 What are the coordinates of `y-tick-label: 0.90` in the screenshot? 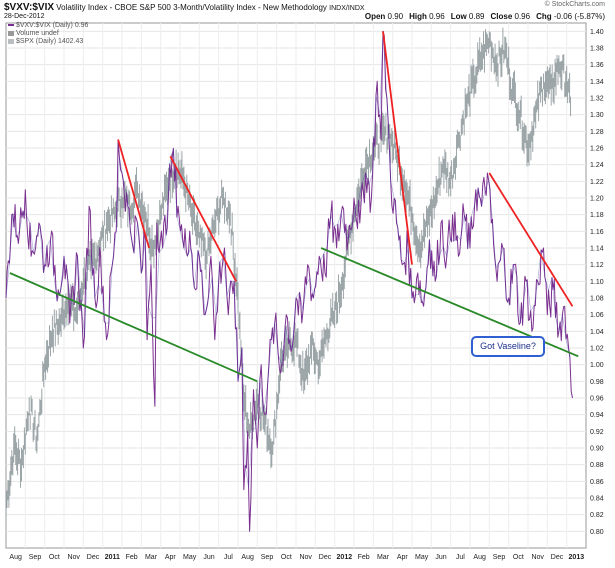 It's located at (597, 449).